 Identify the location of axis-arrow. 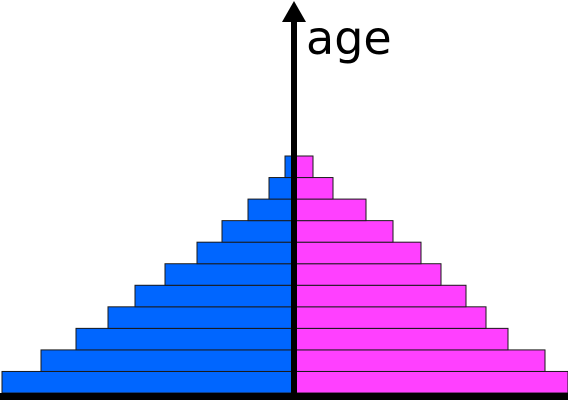
(294, 11).